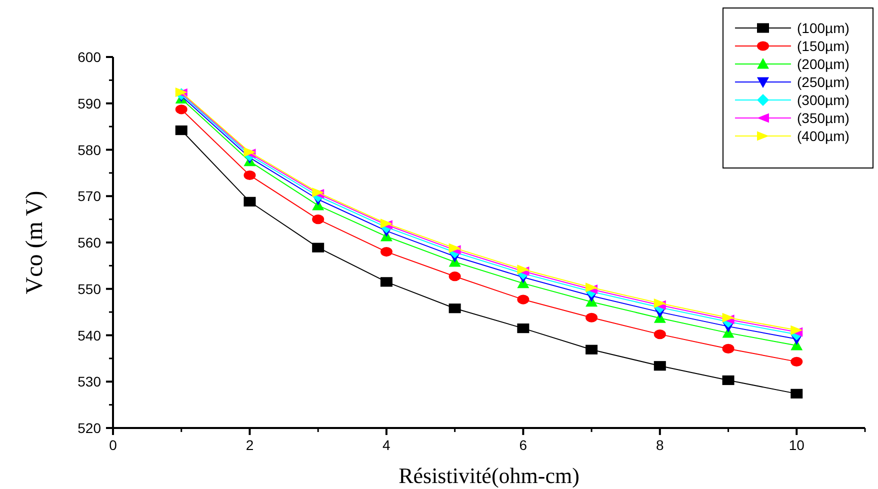 The height and width of the screenshot is (489, 878). I want to click on y-tick-label: 520, so click(90, 428).